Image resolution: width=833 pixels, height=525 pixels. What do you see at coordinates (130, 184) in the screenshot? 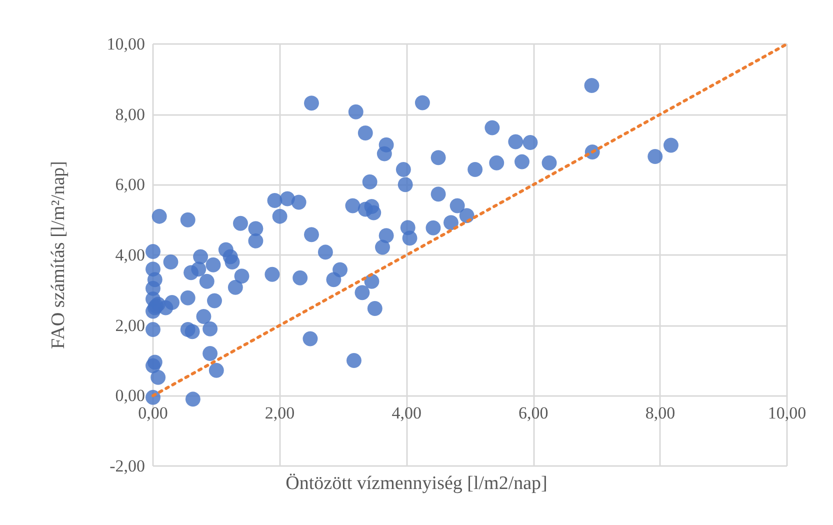
I see `y-tick-label: 6,00` at bounding box center [130, 184].